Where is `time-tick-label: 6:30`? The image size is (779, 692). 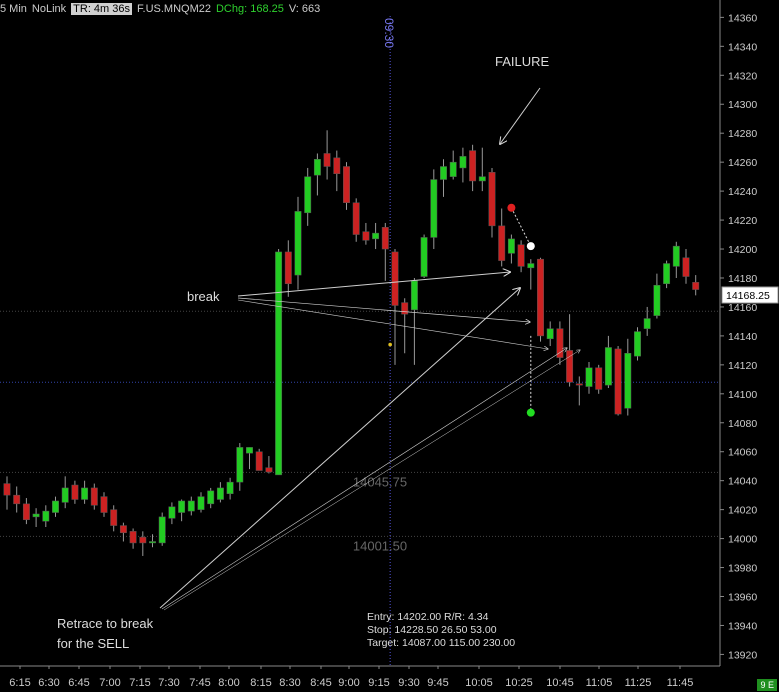
time-tick-label: 6:30 is located at coordinates (48, 683).